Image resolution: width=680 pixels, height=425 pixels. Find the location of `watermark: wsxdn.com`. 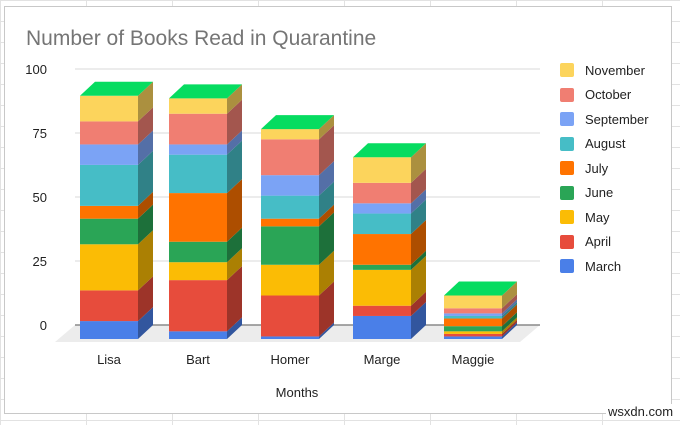

watermark: wsxdn.com is located at coordinates (641, 411).